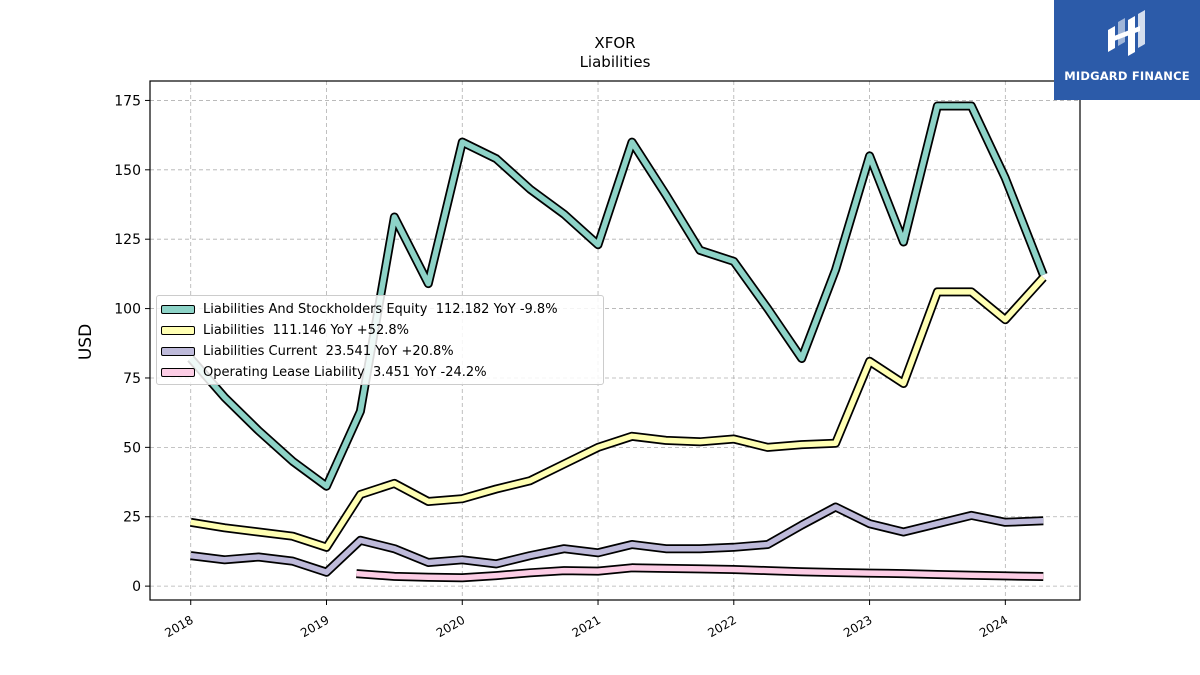 Image resolution: width=1200 pixels, height=675 pixels. I want to click on chart-subtitle: Liabilities, so click(615, 62).